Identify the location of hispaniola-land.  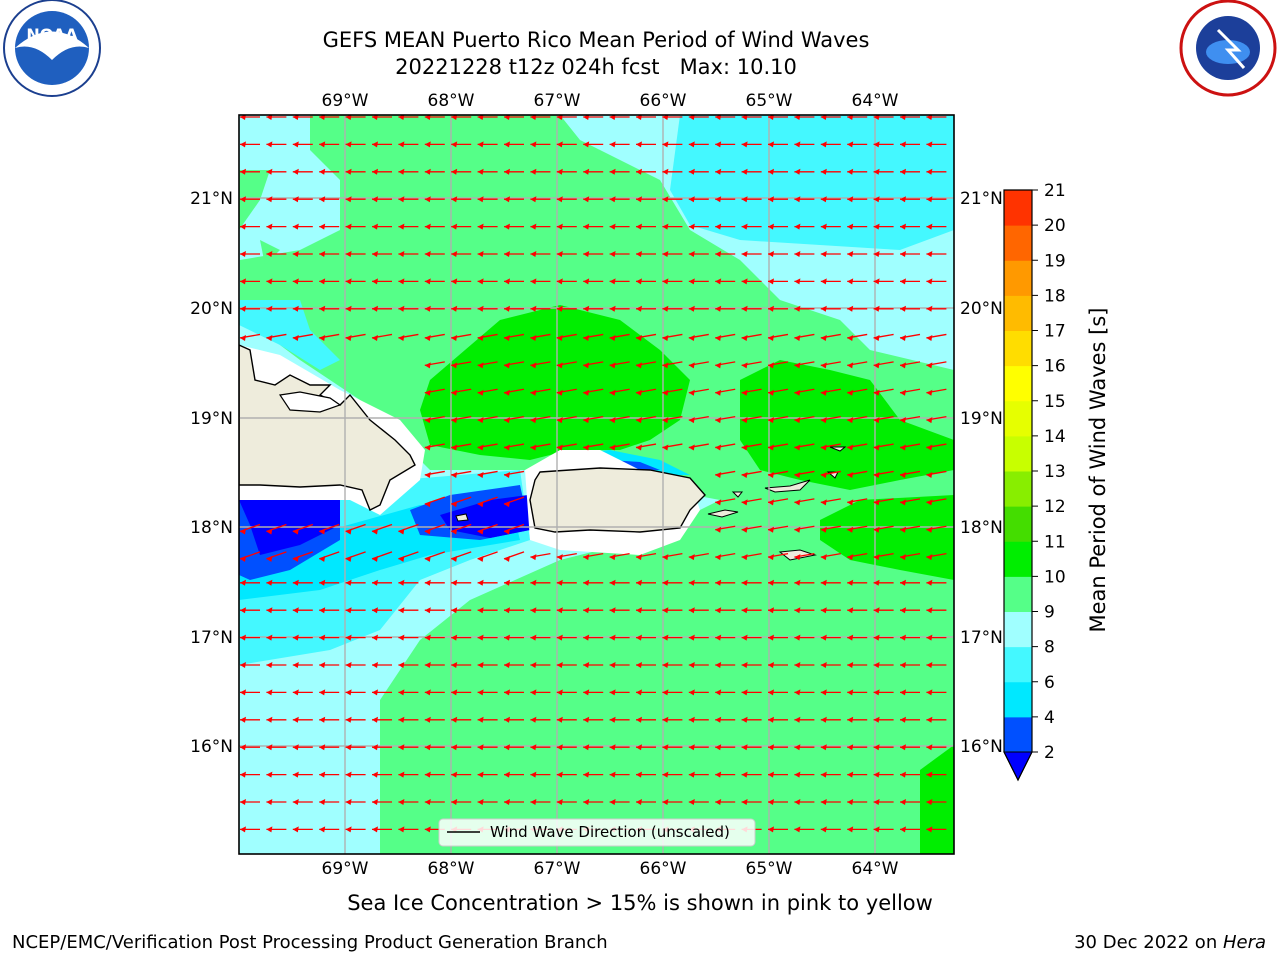
(327, 427).